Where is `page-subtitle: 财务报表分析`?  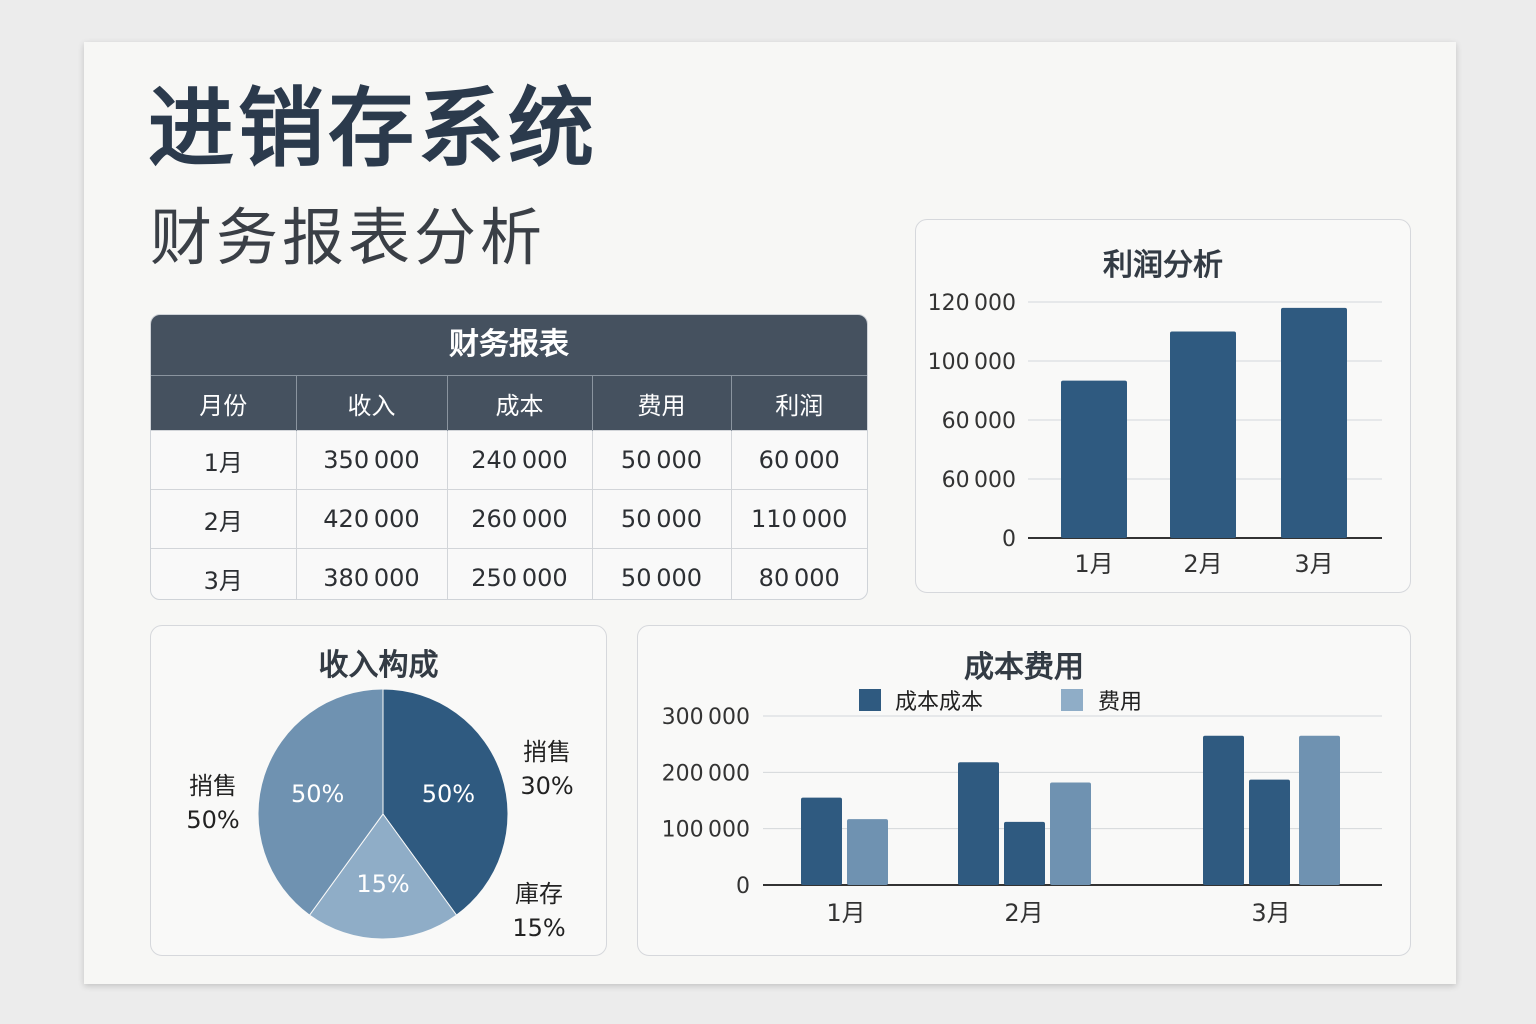 page-subtitle: 财务报表分析 is located at coordinates (348, 237).